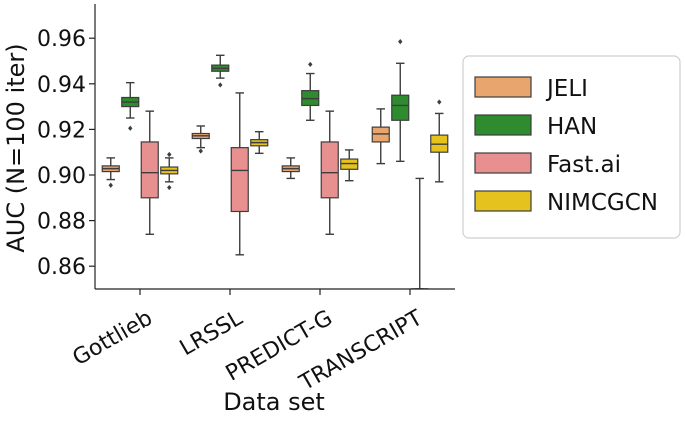 This screenshot has height=421, width=685. I want to click on legend-label: NIMCGCN, so click(602, 203).